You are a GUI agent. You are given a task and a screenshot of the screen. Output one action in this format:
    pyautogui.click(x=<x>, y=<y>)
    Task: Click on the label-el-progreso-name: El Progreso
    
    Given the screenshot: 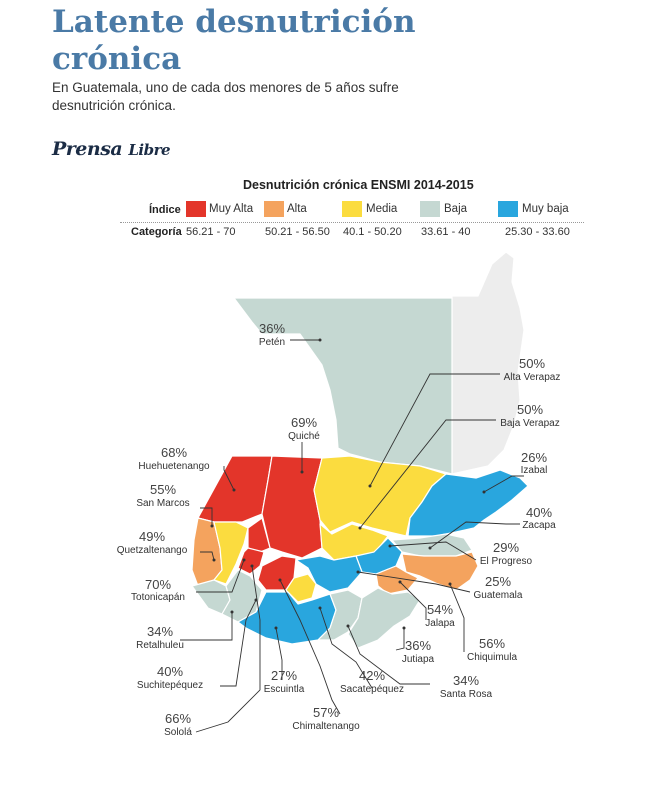 What is the action you would take?
    pyautogui.click(x=506, y=561)
    